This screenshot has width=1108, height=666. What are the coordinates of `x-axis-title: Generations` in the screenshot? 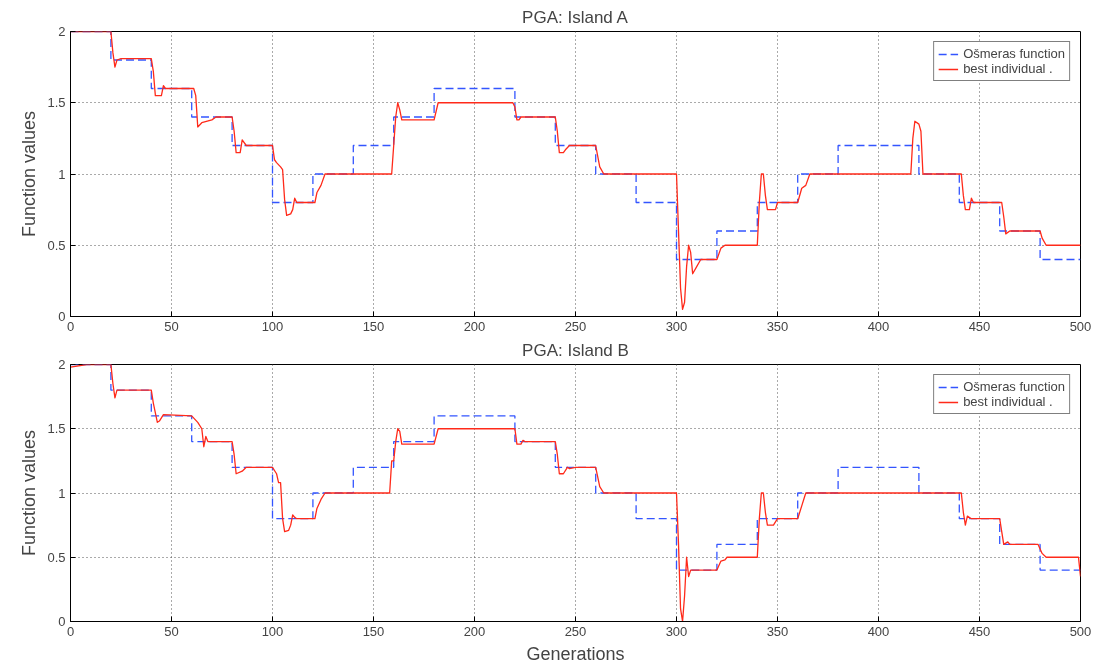 It's located at (575, 653).